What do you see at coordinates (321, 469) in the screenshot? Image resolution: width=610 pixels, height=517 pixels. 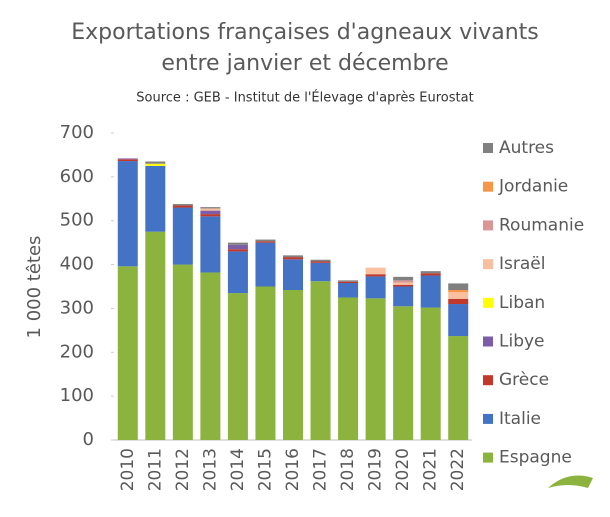 I see `x-tick-label: 2017` at bounding box center [321, 469].